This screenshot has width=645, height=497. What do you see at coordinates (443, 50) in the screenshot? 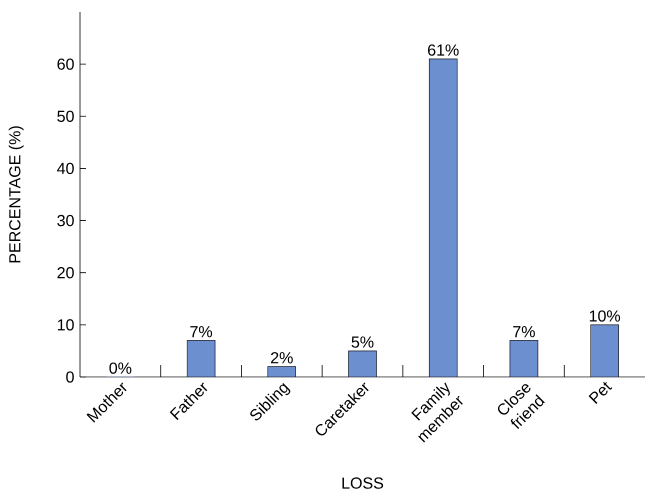
I see `data-label: 61%` at bounding box center [443, 50].